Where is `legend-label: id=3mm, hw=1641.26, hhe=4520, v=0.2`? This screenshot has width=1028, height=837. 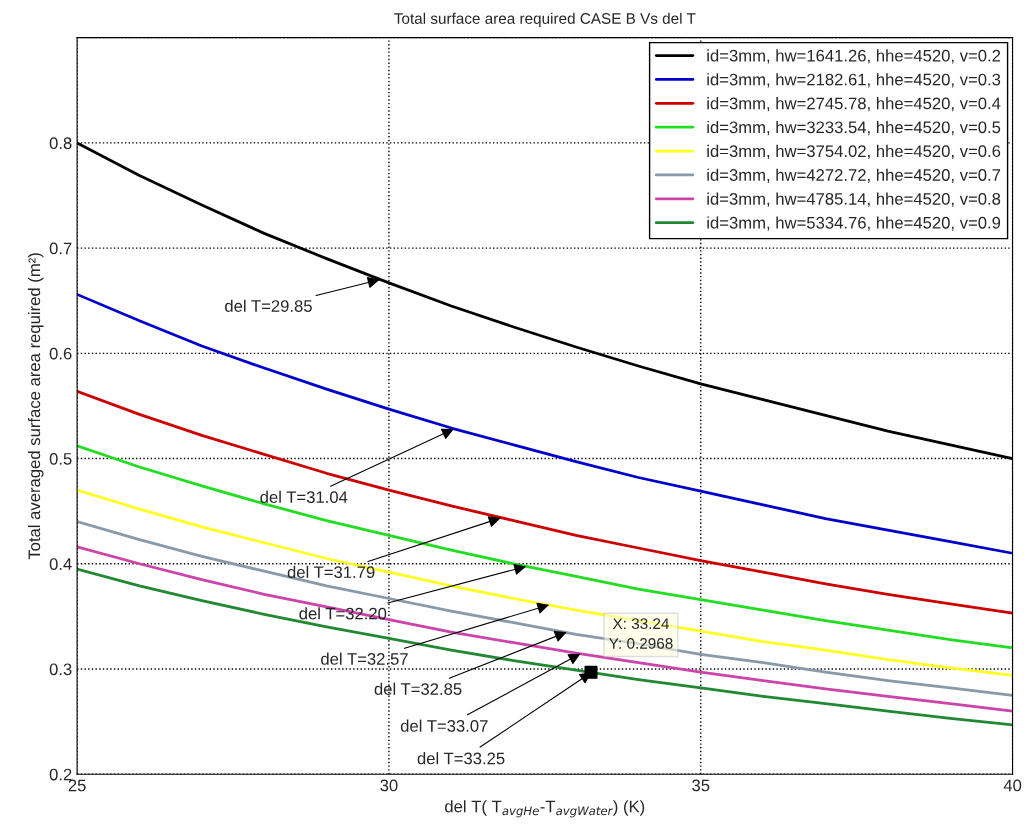
legend-label: id=3mm, hw=1641.26, hhe=4520, v=0.2 is located at coordinates (854, 56).